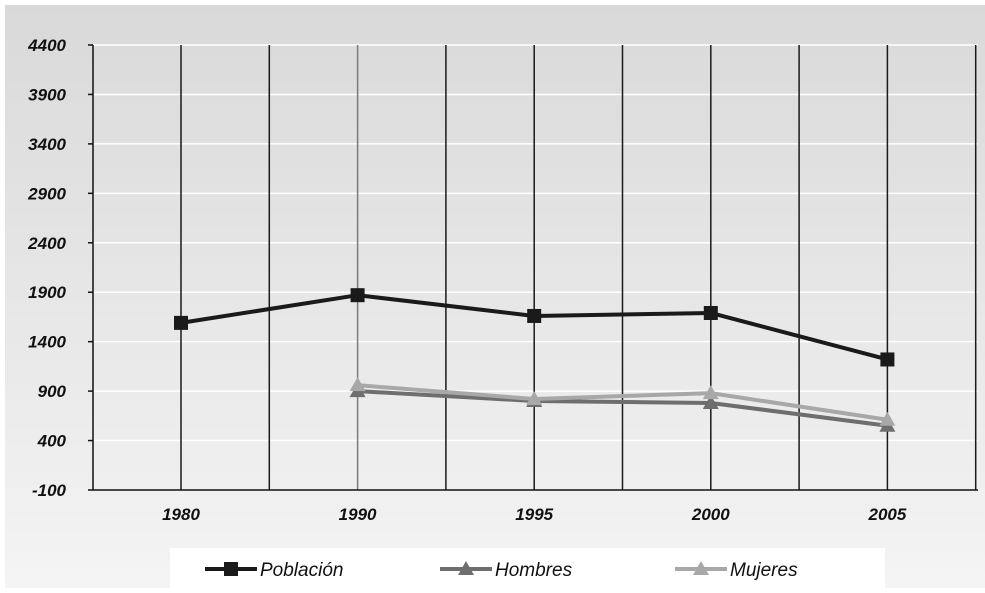  I want to click on y-tick-label: -100, so click(49, 490).